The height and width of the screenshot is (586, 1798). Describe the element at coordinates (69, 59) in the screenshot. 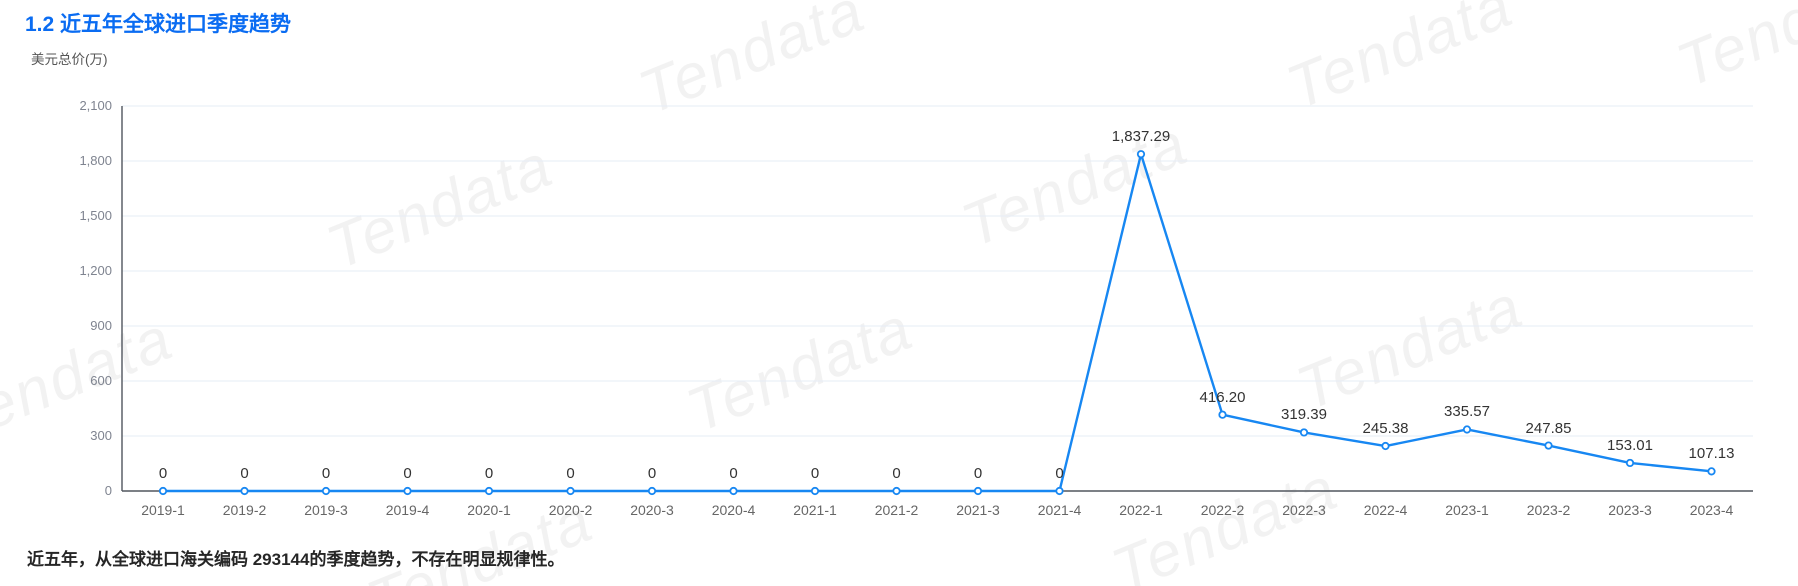

I see `y-axis-unit-label: 美元总价(万)` at that location.